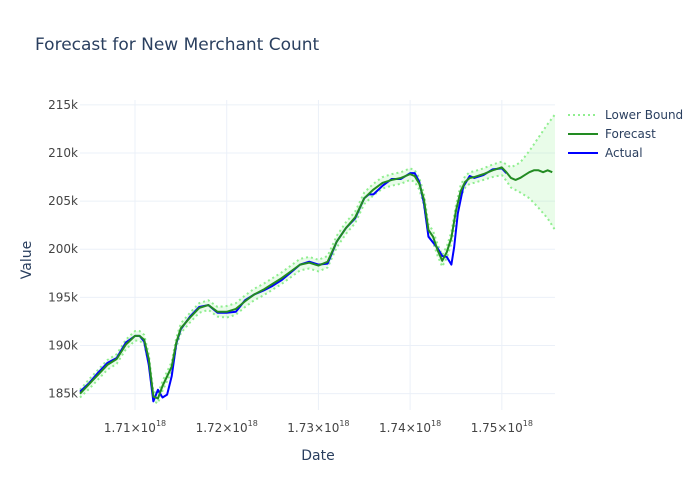 The image size is (700, 504). I want to click on x-tick-mantissa: 1.71, so click(117, 428).